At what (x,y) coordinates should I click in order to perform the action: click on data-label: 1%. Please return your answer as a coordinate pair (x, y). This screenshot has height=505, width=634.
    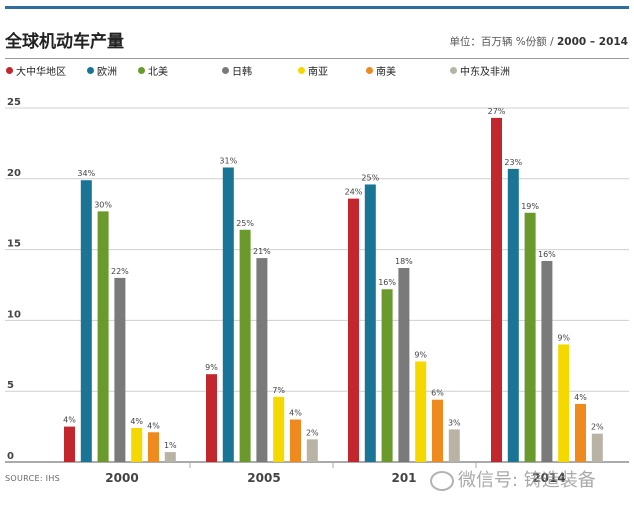
    Looking at the image, I should click on (170, 445).